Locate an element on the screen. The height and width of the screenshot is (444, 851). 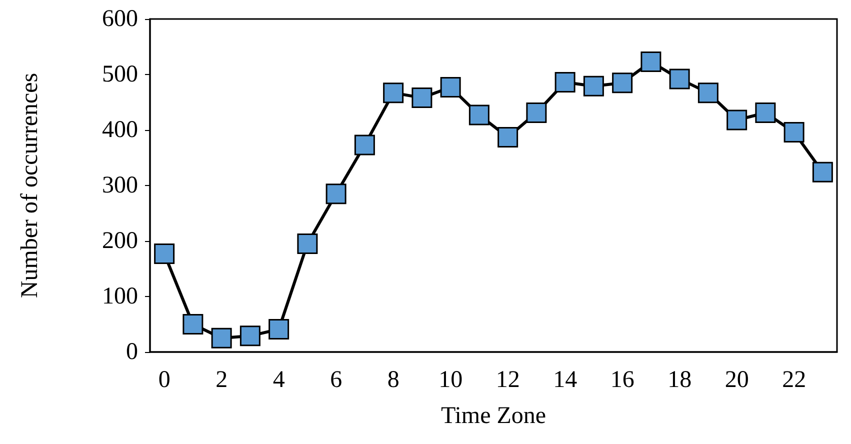
y-axis-title: Number of occurrences is located at coordinates (30, 185).